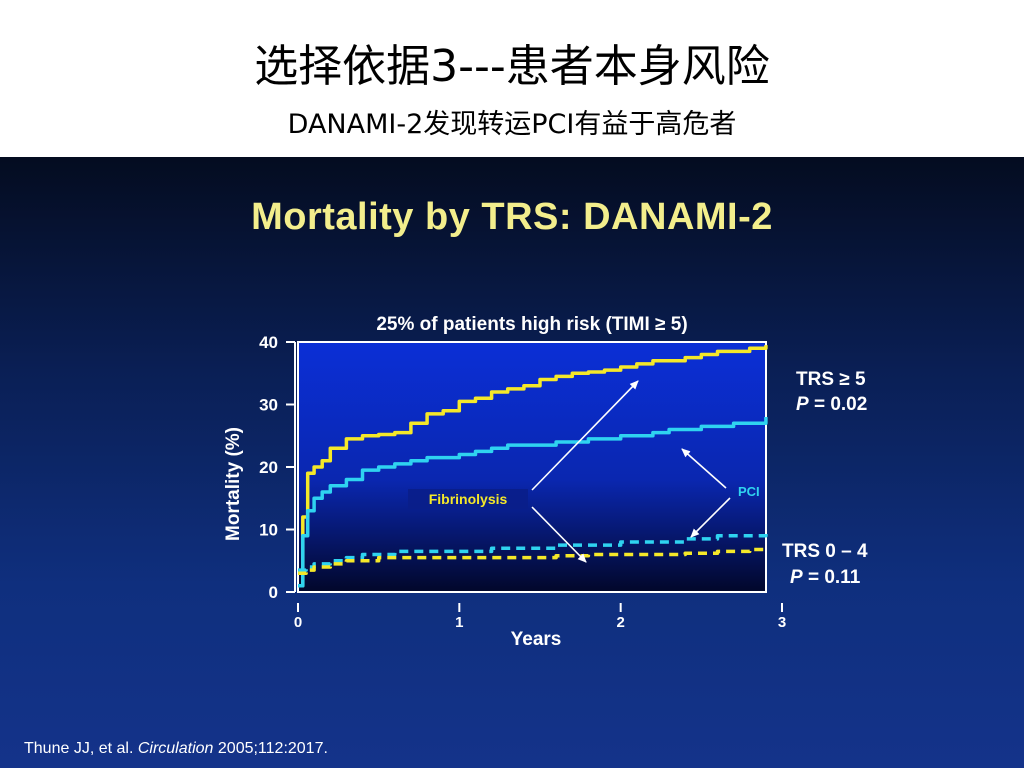  What do you see at coordinates (273, 592) in the screenshot?
I see `y-tick-label: 0` at bounding box center [273, 592].